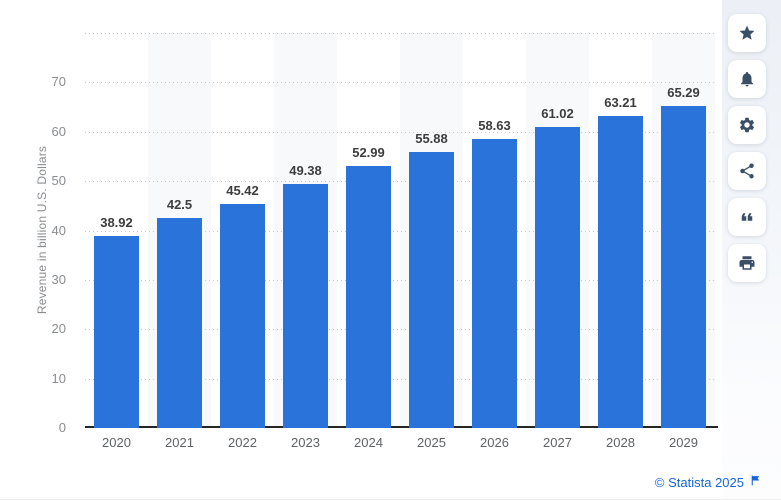  I want to click on x-axis-label: 2026, so click(494, 442).